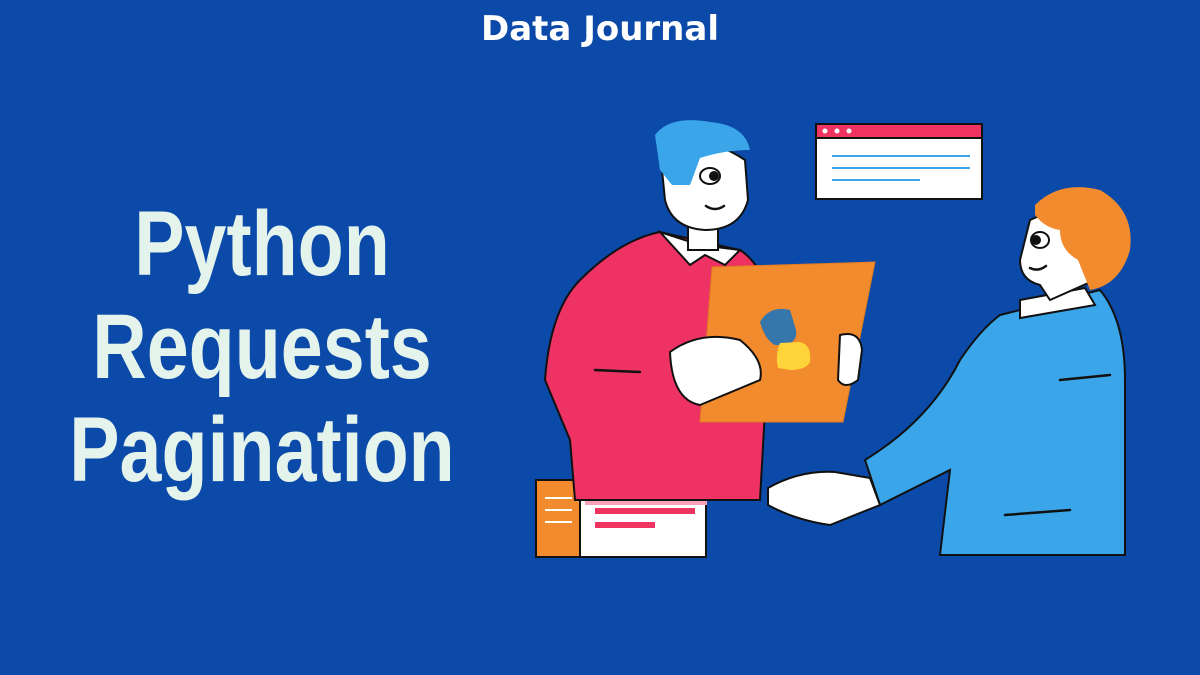 The image size is (1200, 675). I want to click on title-line: Requests, so click(262, 346).